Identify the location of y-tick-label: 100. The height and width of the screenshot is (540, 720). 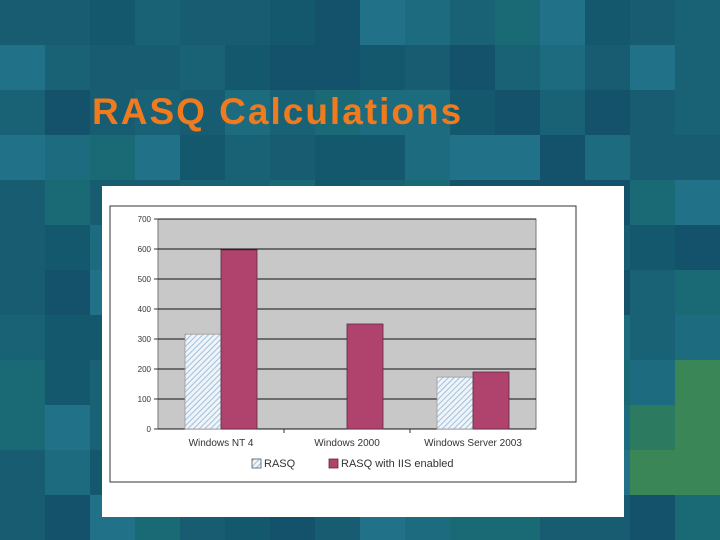
(145, 399).